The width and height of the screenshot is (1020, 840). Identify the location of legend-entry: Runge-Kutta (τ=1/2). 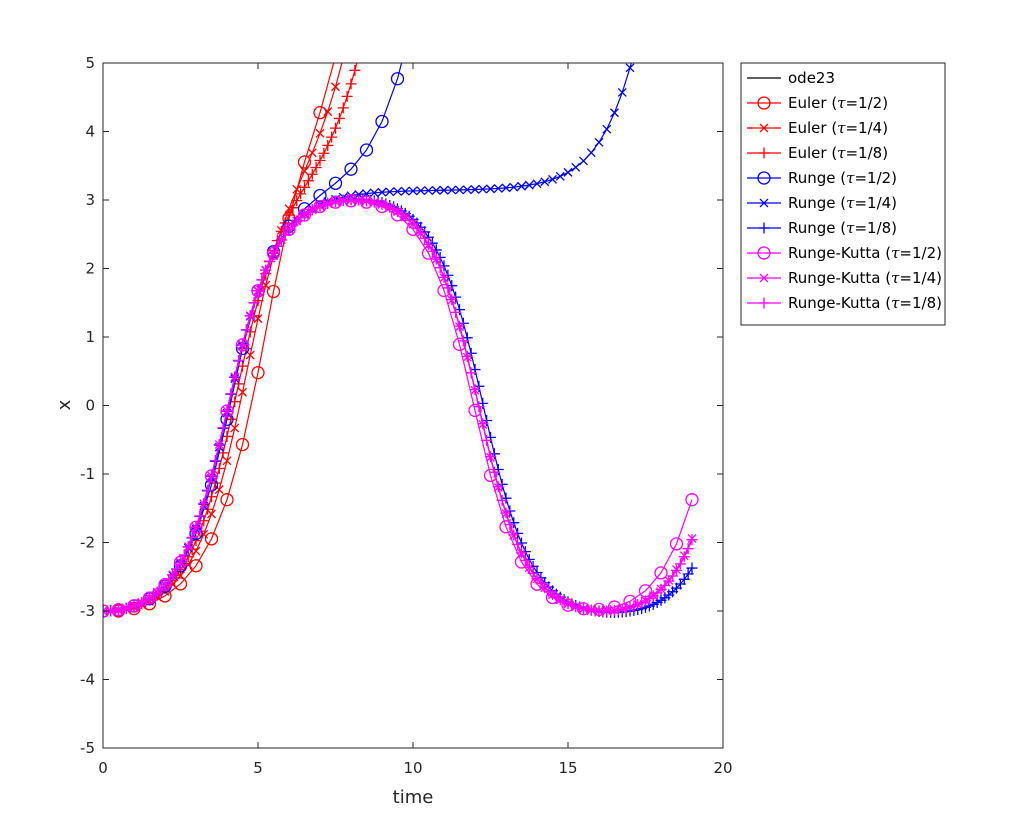
(844, 253).